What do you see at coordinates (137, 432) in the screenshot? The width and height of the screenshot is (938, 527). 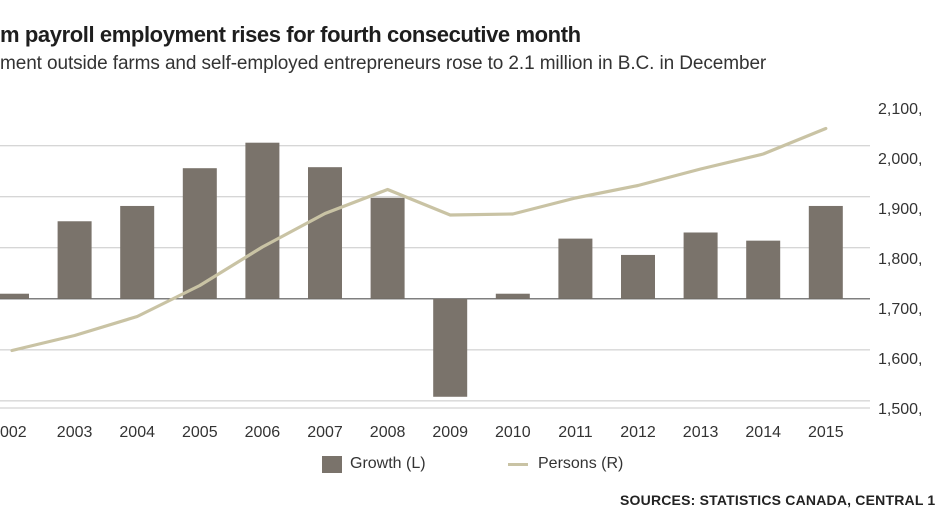 I see `x-tick-label: 2004` at bounding box center [137, 432].